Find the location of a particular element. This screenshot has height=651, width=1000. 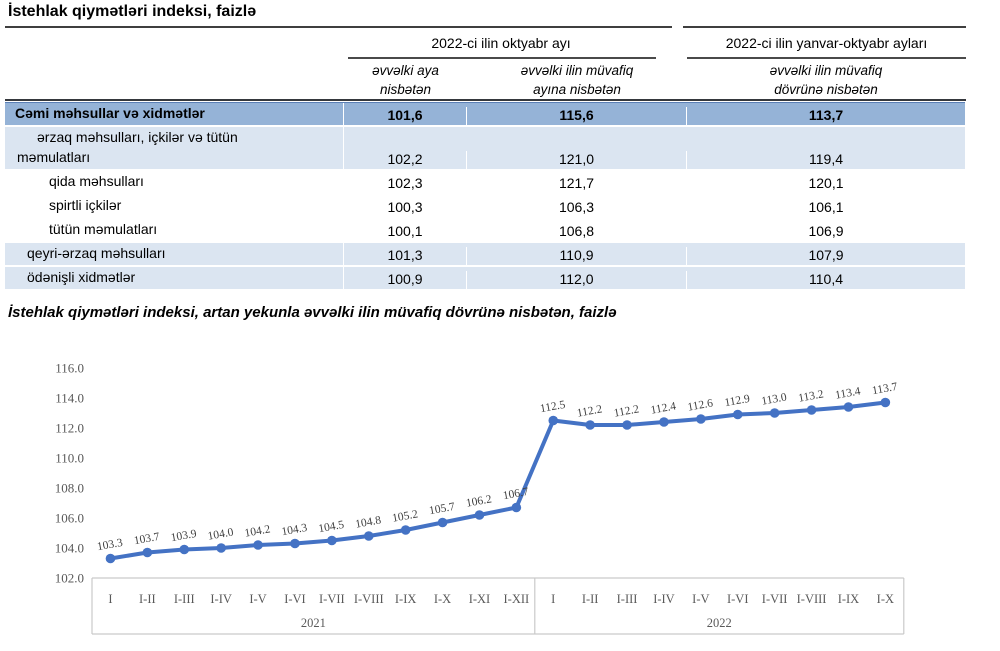

cell-value: 100,3 is located at coordinates (405, 208).